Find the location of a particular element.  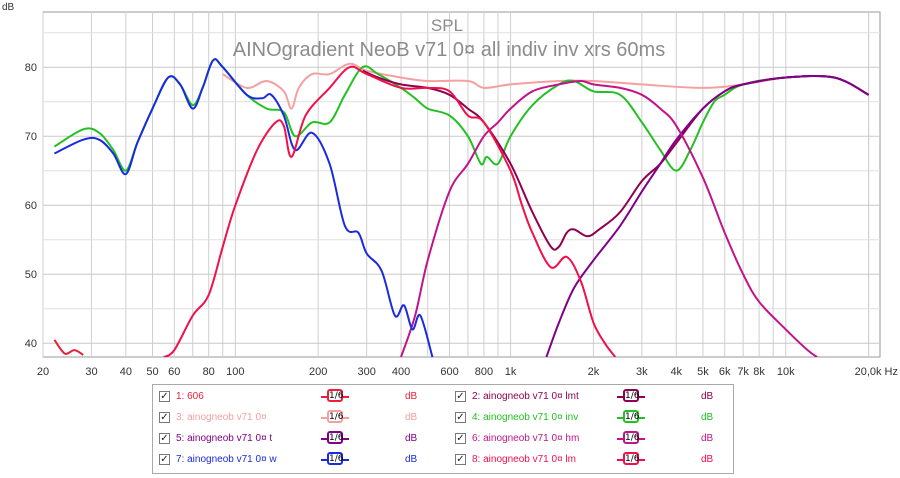

y-tick-label: 40 is located at coordinates (31, 344).